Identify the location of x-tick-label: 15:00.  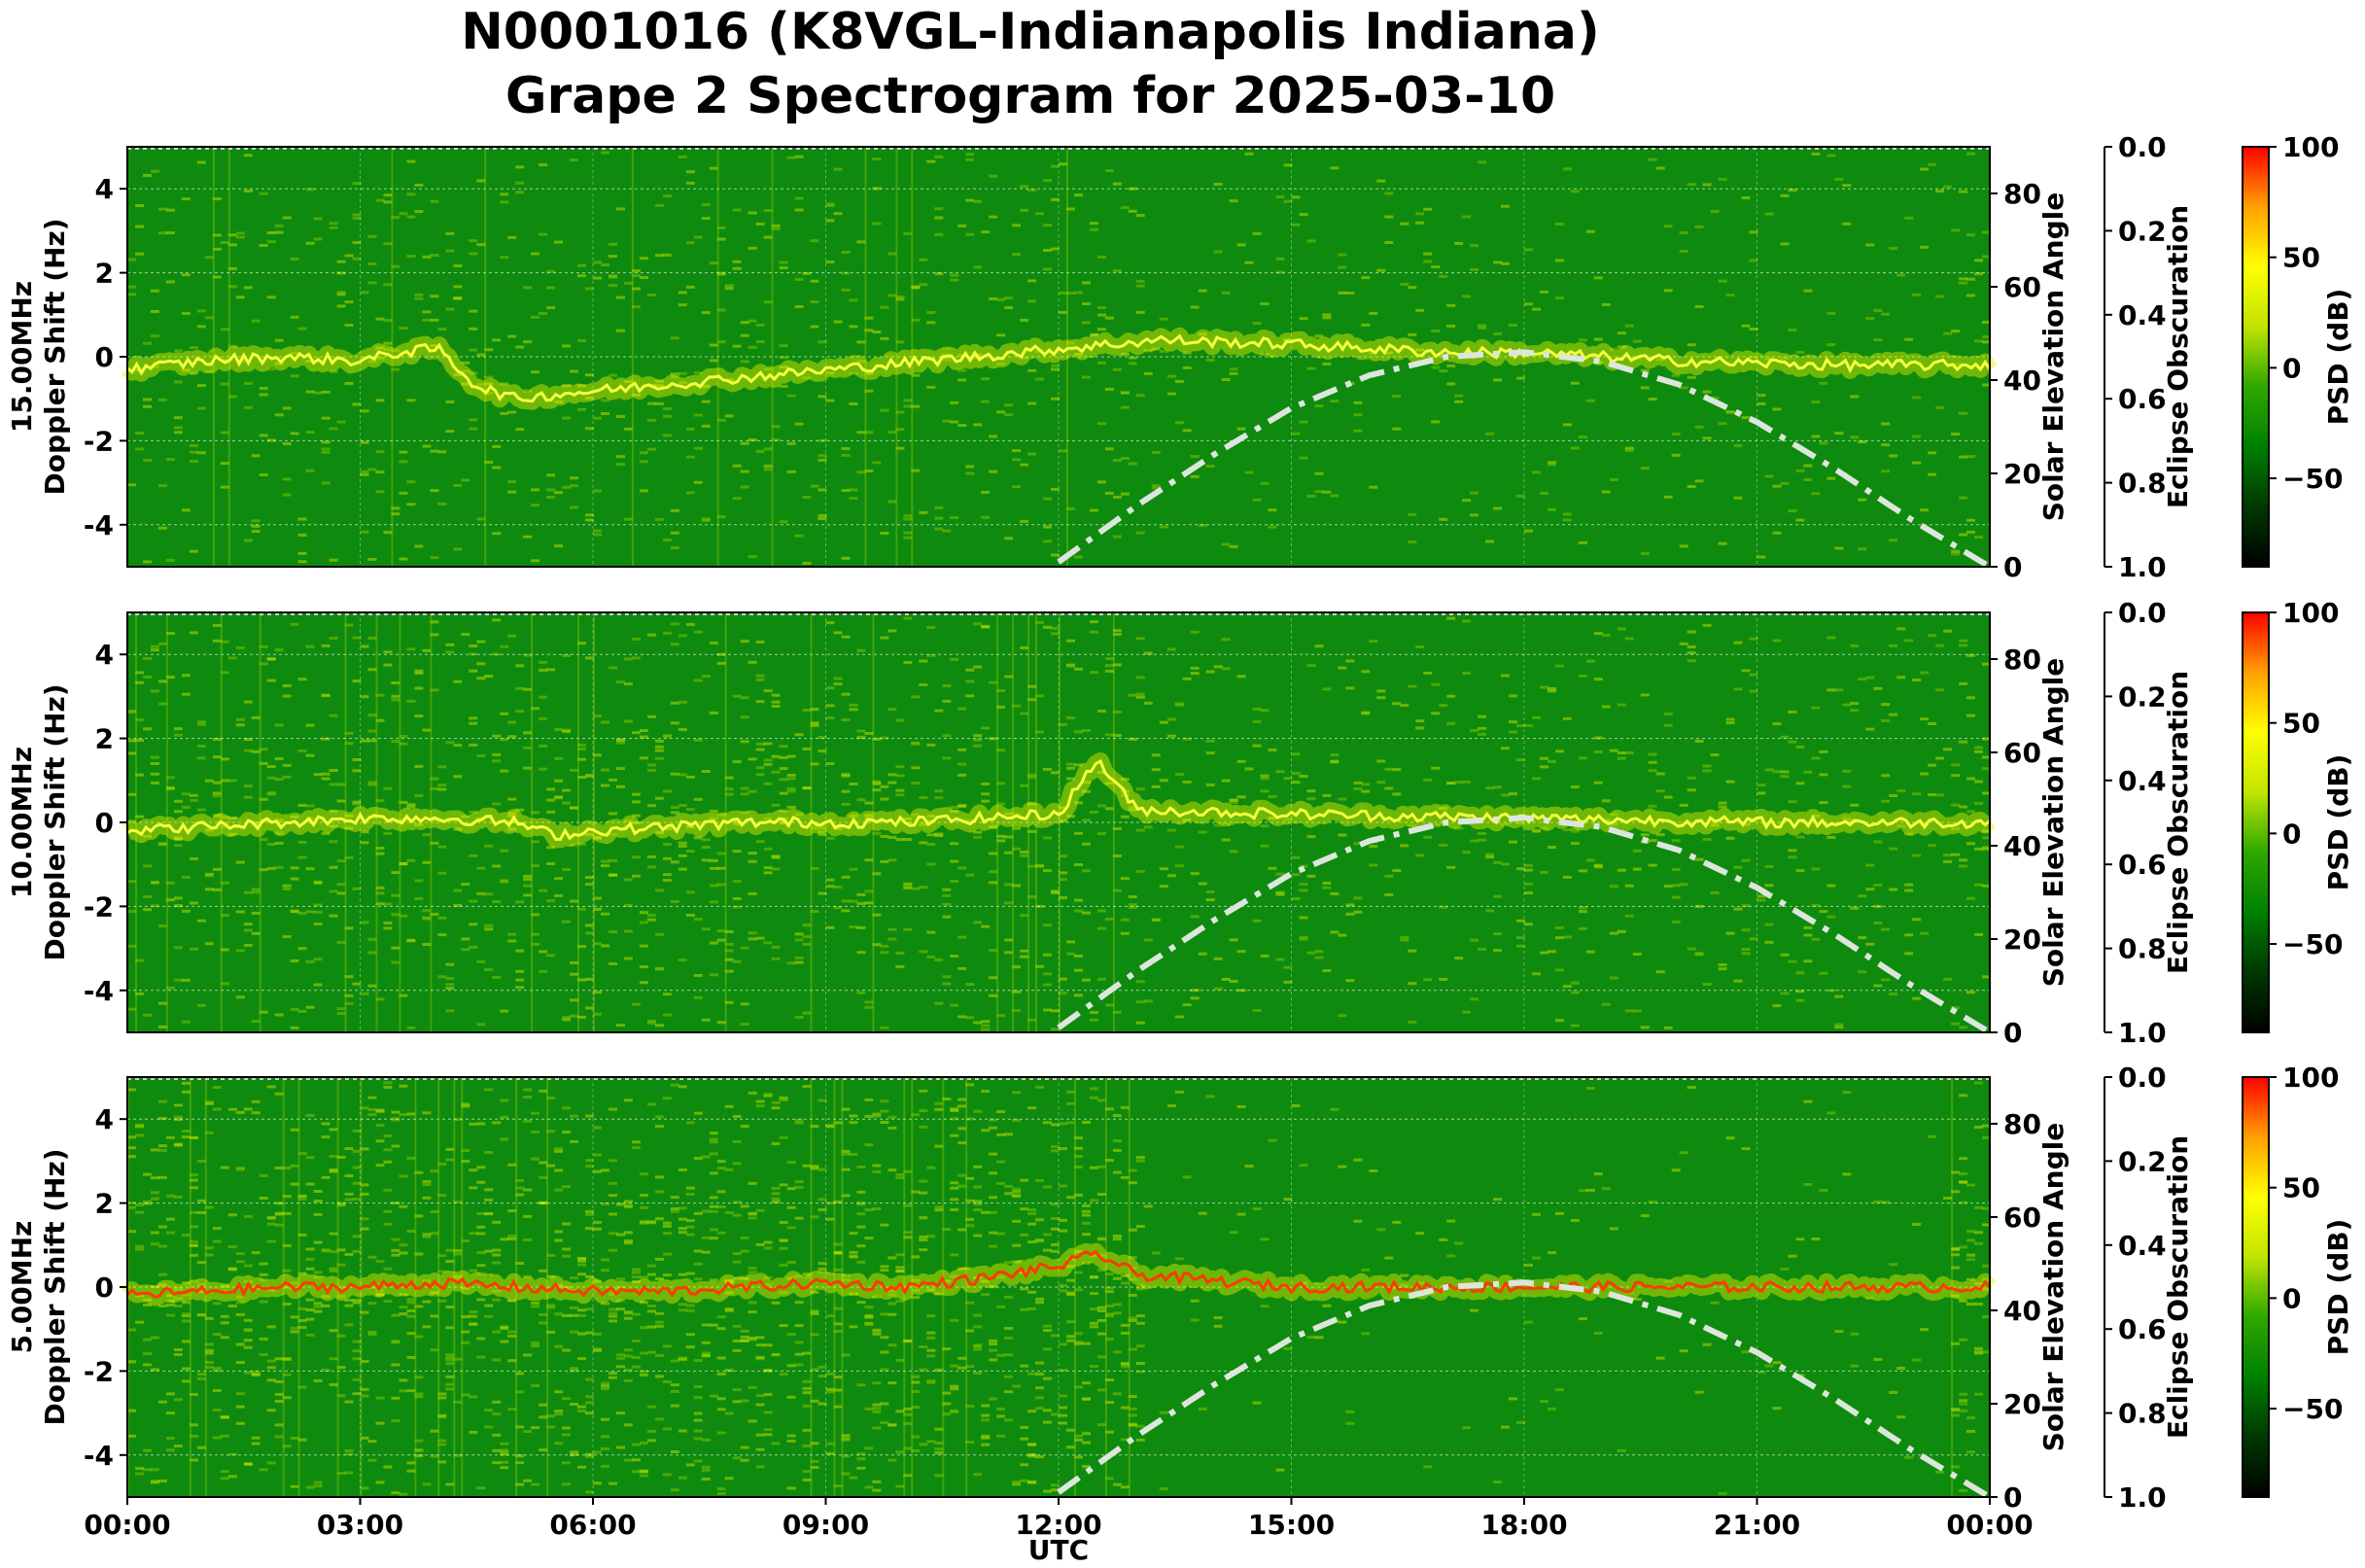
(1292, 1525).